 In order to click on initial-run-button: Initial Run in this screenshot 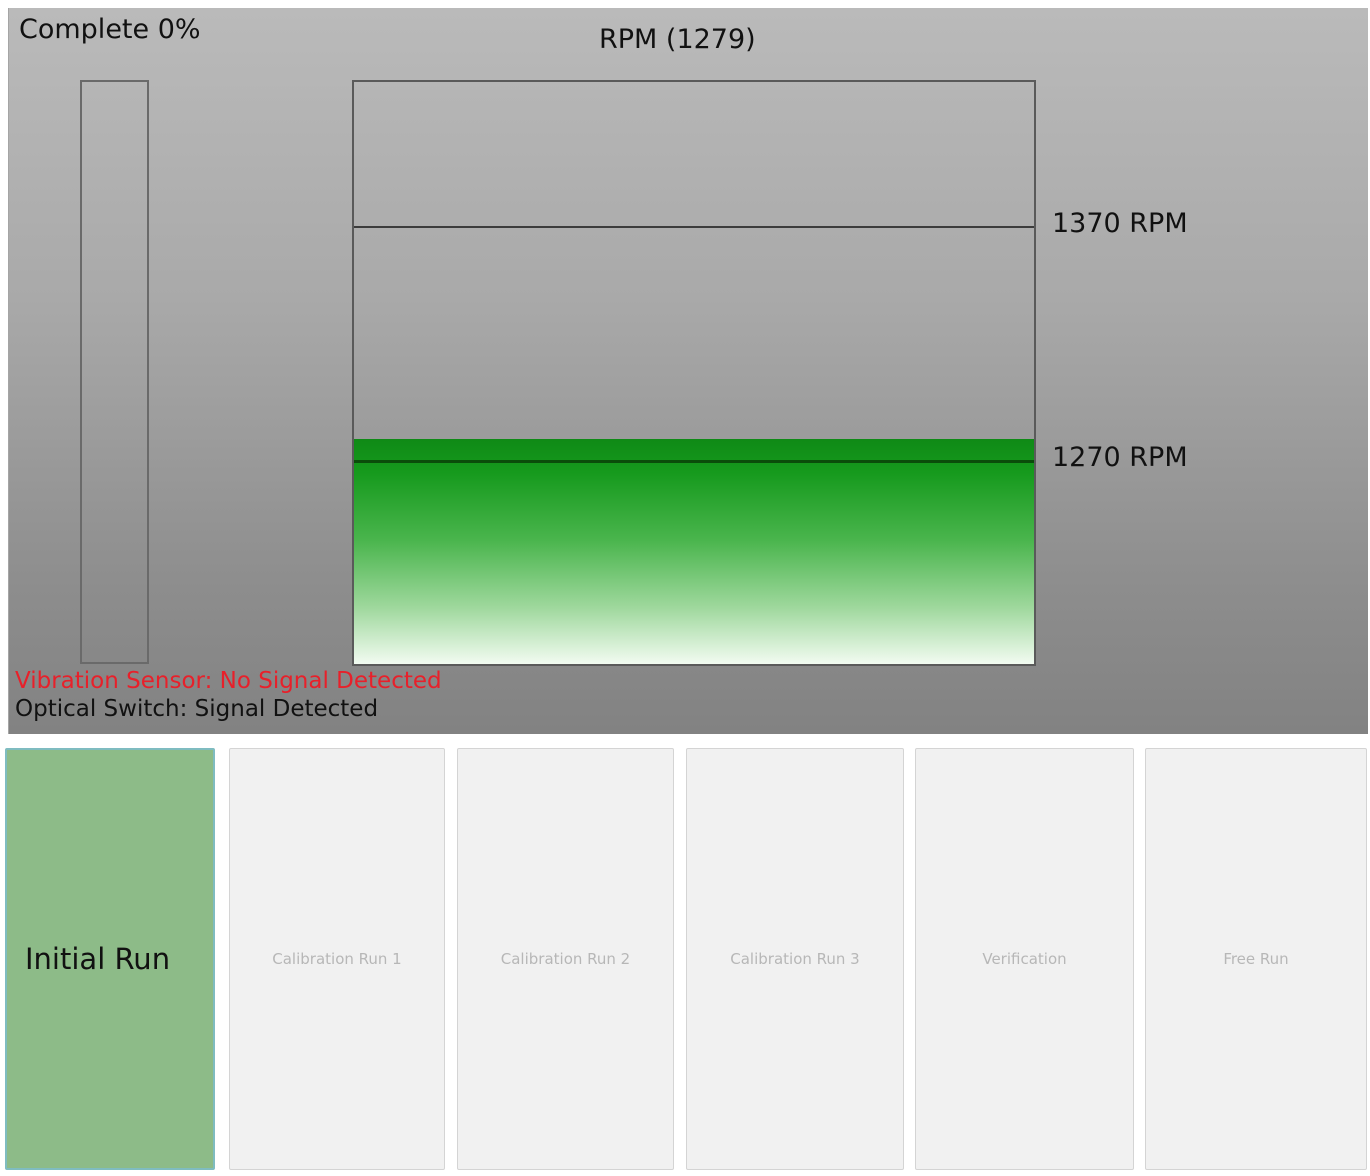, I will do `click(110, 959)`.